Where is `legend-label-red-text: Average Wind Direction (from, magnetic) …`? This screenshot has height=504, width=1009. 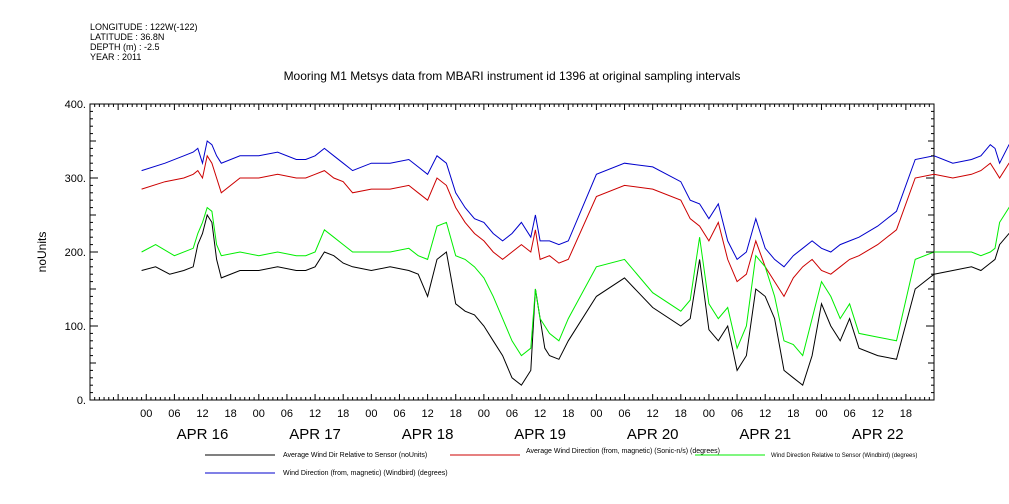 legend-label-red-text: Average Wind Direction (from, magnetic) … is located at coordinates (623, 451).